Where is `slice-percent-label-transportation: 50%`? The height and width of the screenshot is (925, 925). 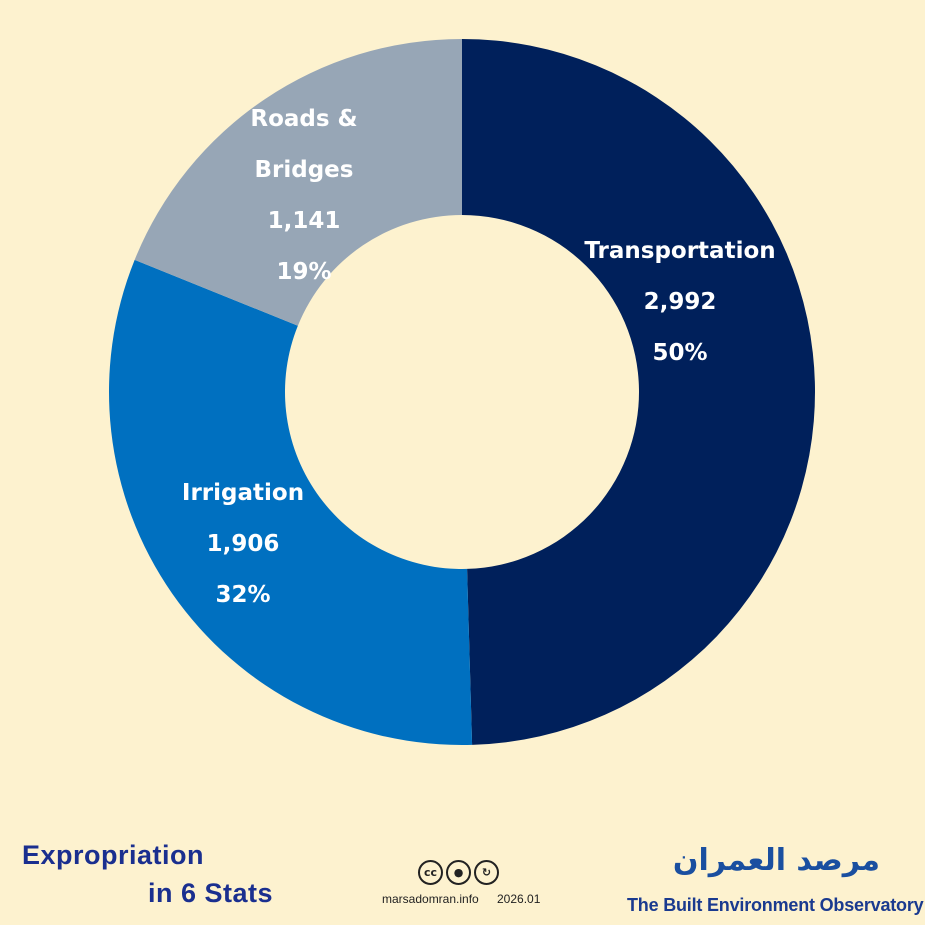
slice-percent-label-transportation: 50% is located at coordinates (679, 353).